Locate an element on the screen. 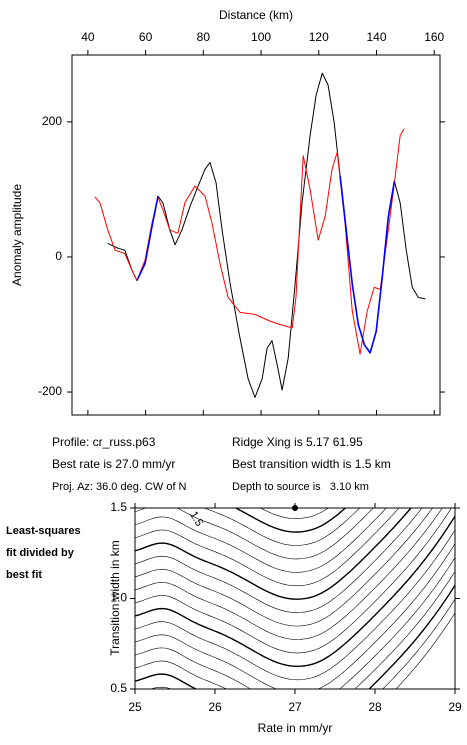 The height and width of the screenshot is (745, 467). x-axis-label: Distance (km) is located at coordinates (256, 15).